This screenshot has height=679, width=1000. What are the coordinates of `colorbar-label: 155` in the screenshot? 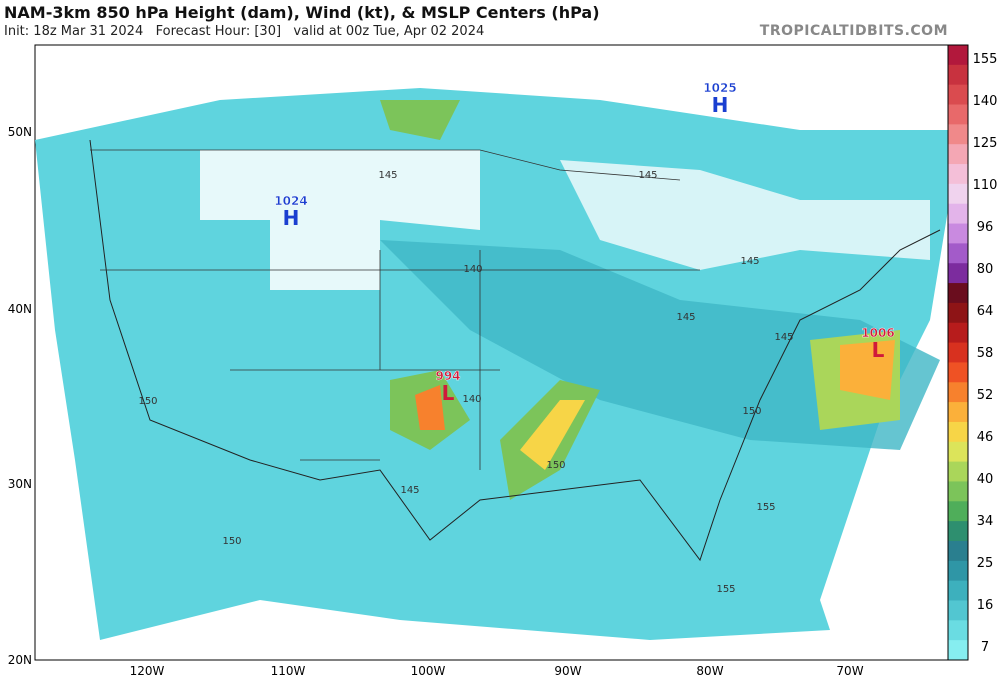 It's located at (985, 59).